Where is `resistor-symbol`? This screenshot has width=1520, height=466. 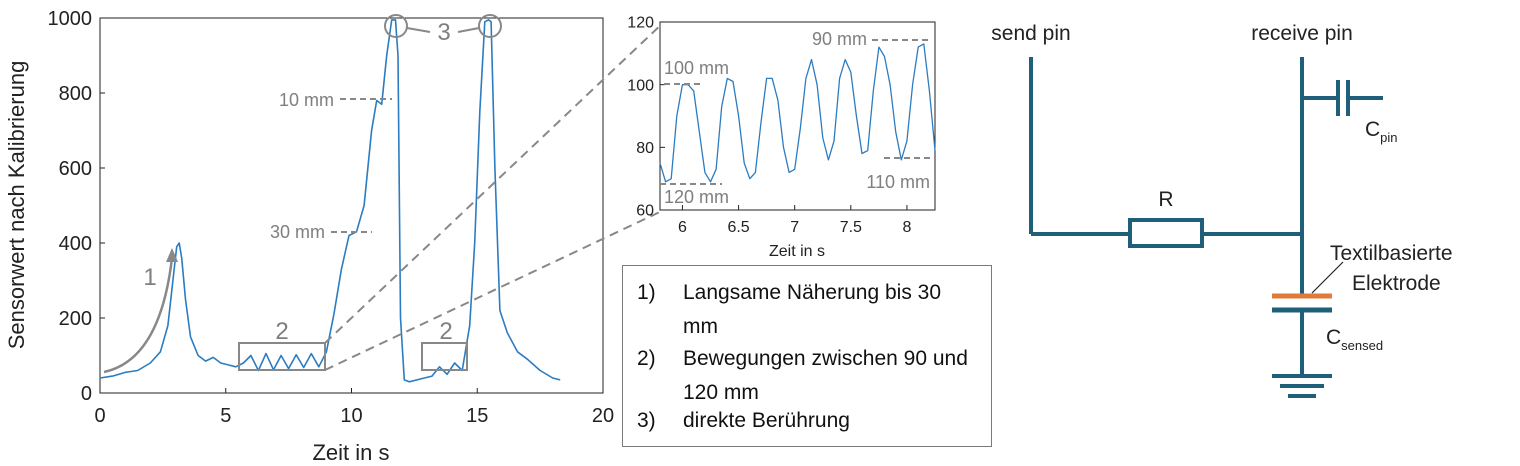 resistor-symbol is located at coordinates (1166, 233).